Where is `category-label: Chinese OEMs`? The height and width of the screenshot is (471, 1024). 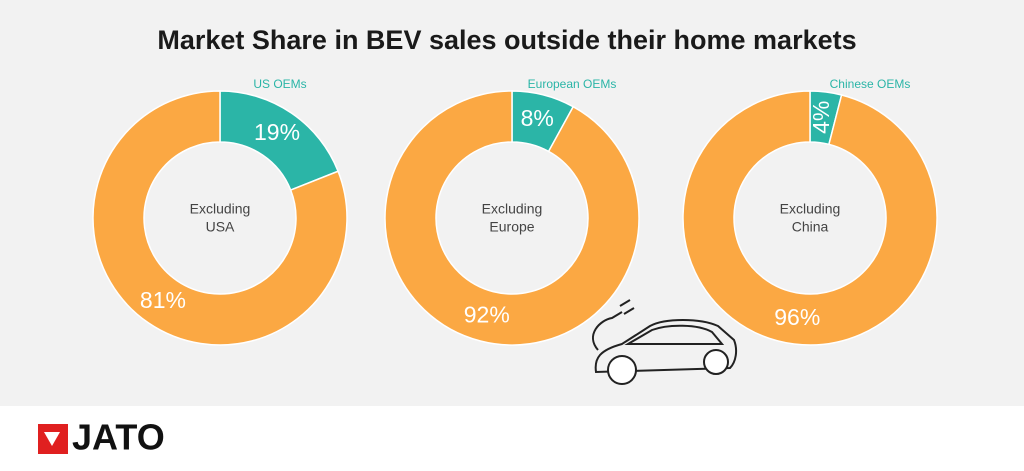
category-label: Chinese OEMs is located at coordinates (870, 84).